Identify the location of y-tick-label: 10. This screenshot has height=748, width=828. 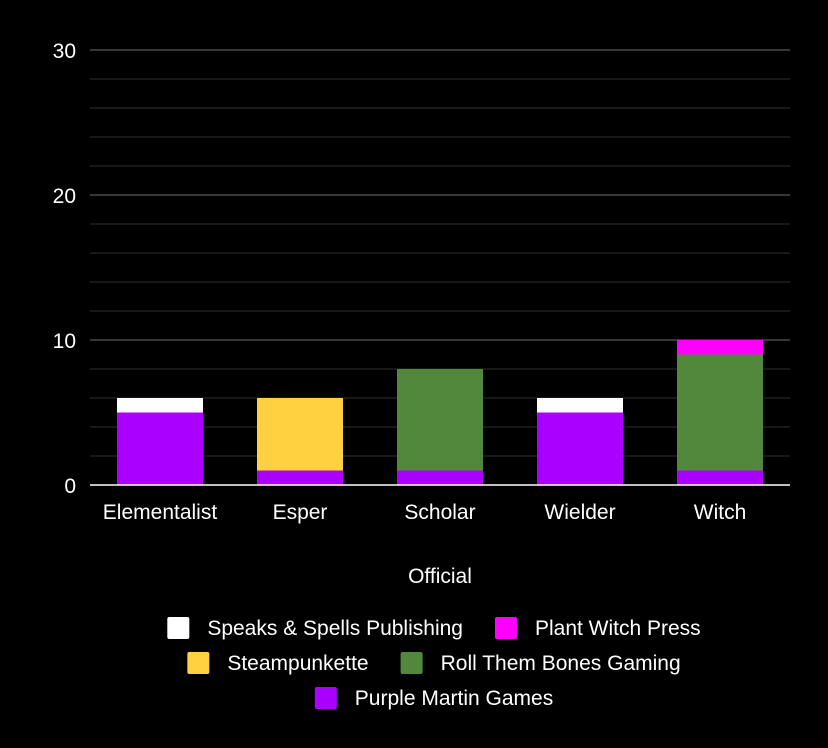
(64, 341).